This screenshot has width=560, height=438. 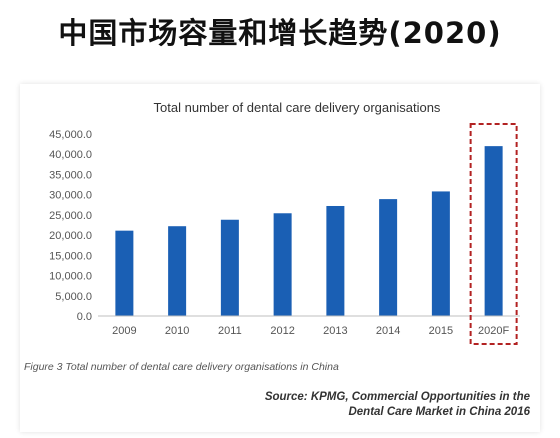 What do you see at coordinates (440, 253) in the screenshot?
I see `bar-2015` at bounding box center [440, 253].